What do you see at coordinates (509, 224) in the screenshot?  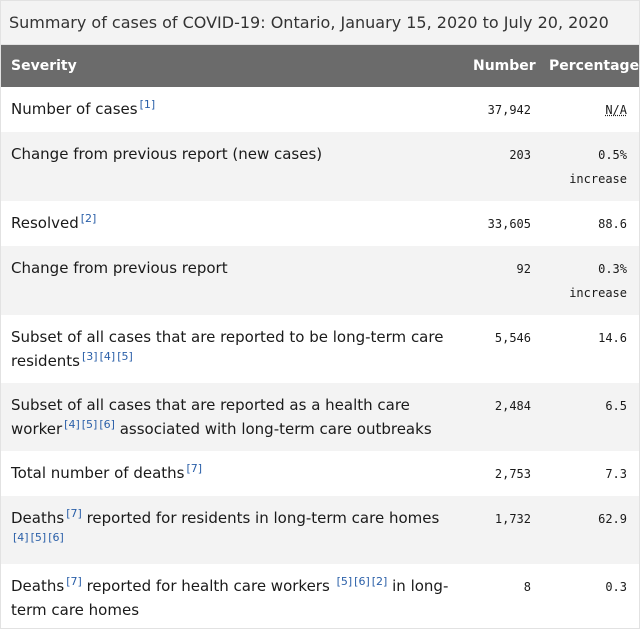 I see `row-number: 33,605` at bounding box center [509, 224].